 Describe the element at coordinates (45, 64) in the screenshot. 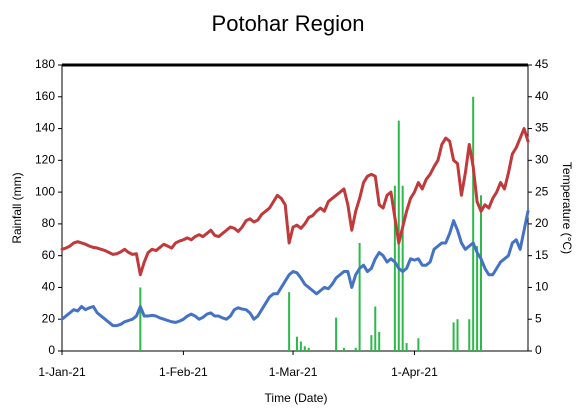

I see `y-tick-label: 180` at that location.